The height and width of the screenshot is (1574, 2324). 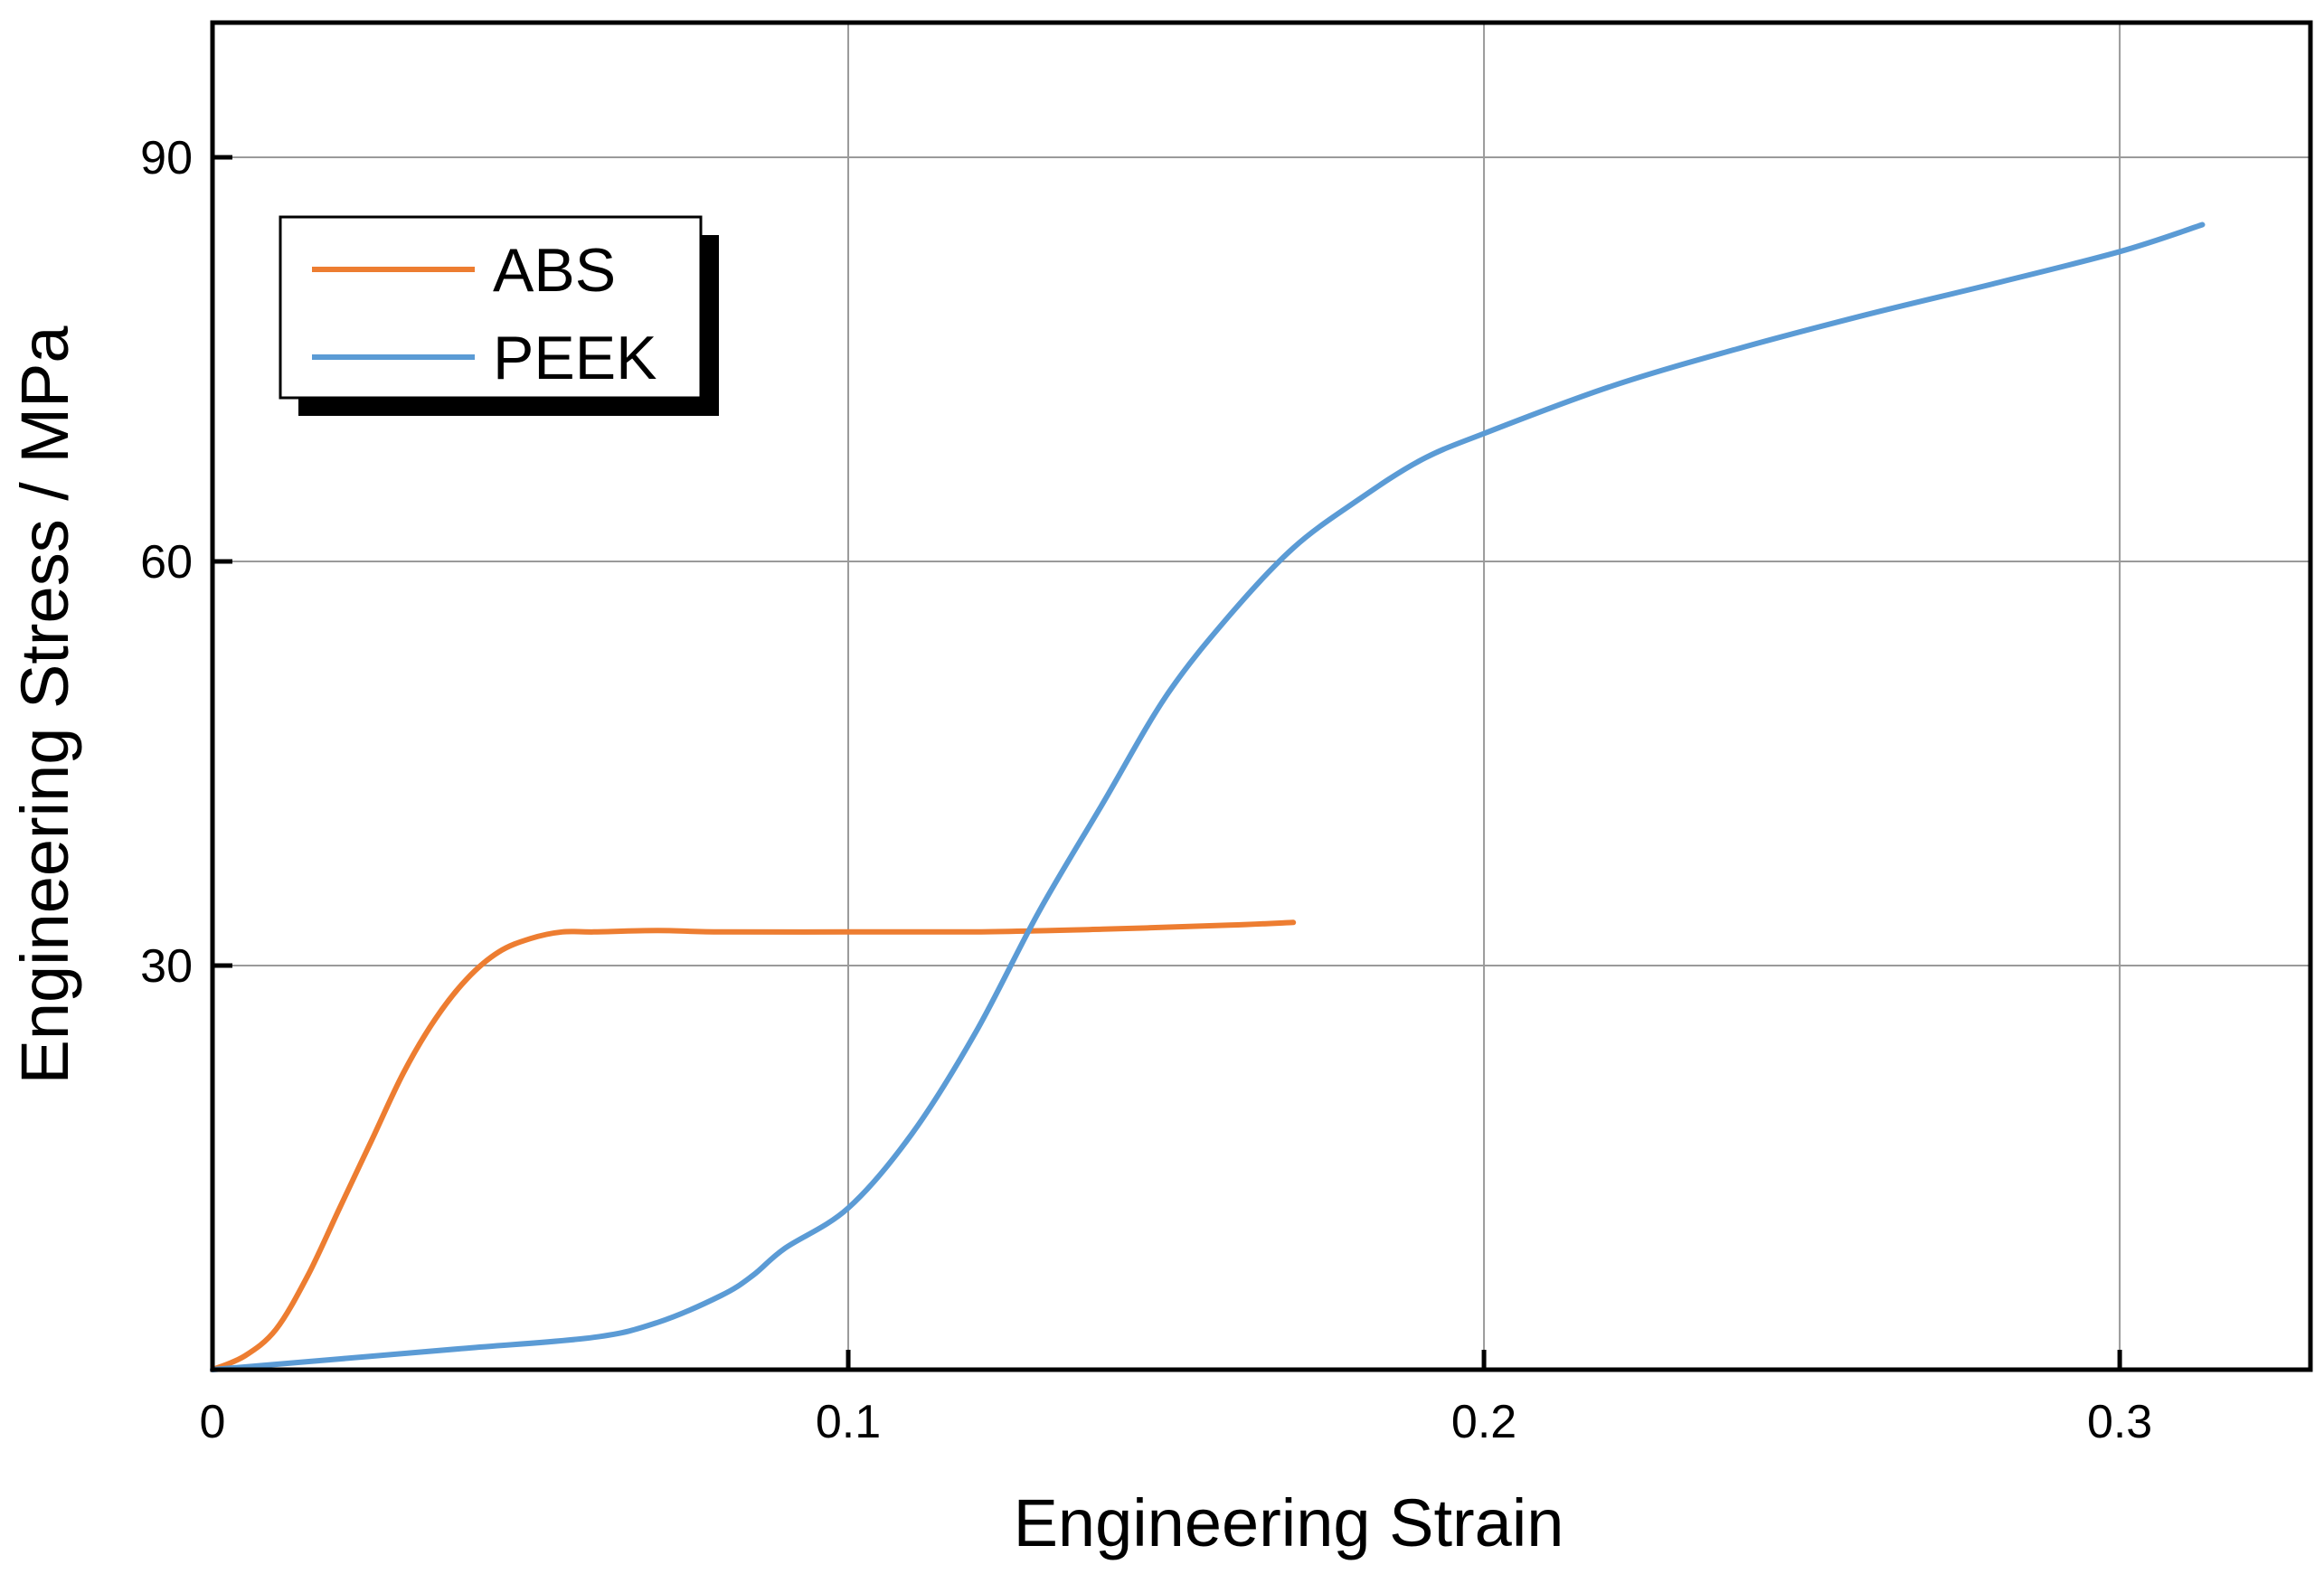 What do you see at coordinates (754, 1145) in the screenshot?
I see `series-line-abs` at bounding box center [754, 1145].